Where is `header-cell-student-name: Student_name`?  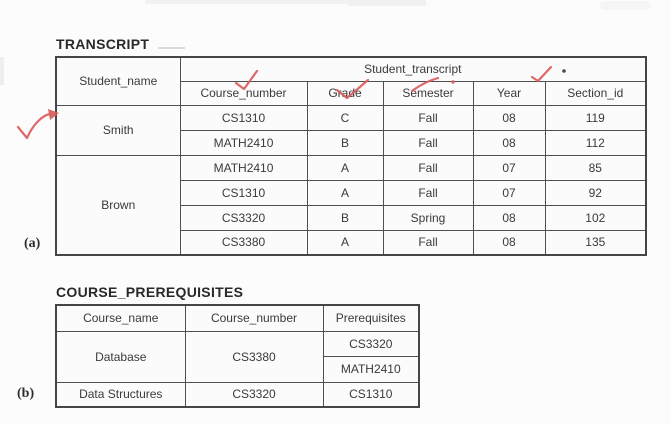
header-cell-student-name: Student_name is located at coordinates (118, 81).